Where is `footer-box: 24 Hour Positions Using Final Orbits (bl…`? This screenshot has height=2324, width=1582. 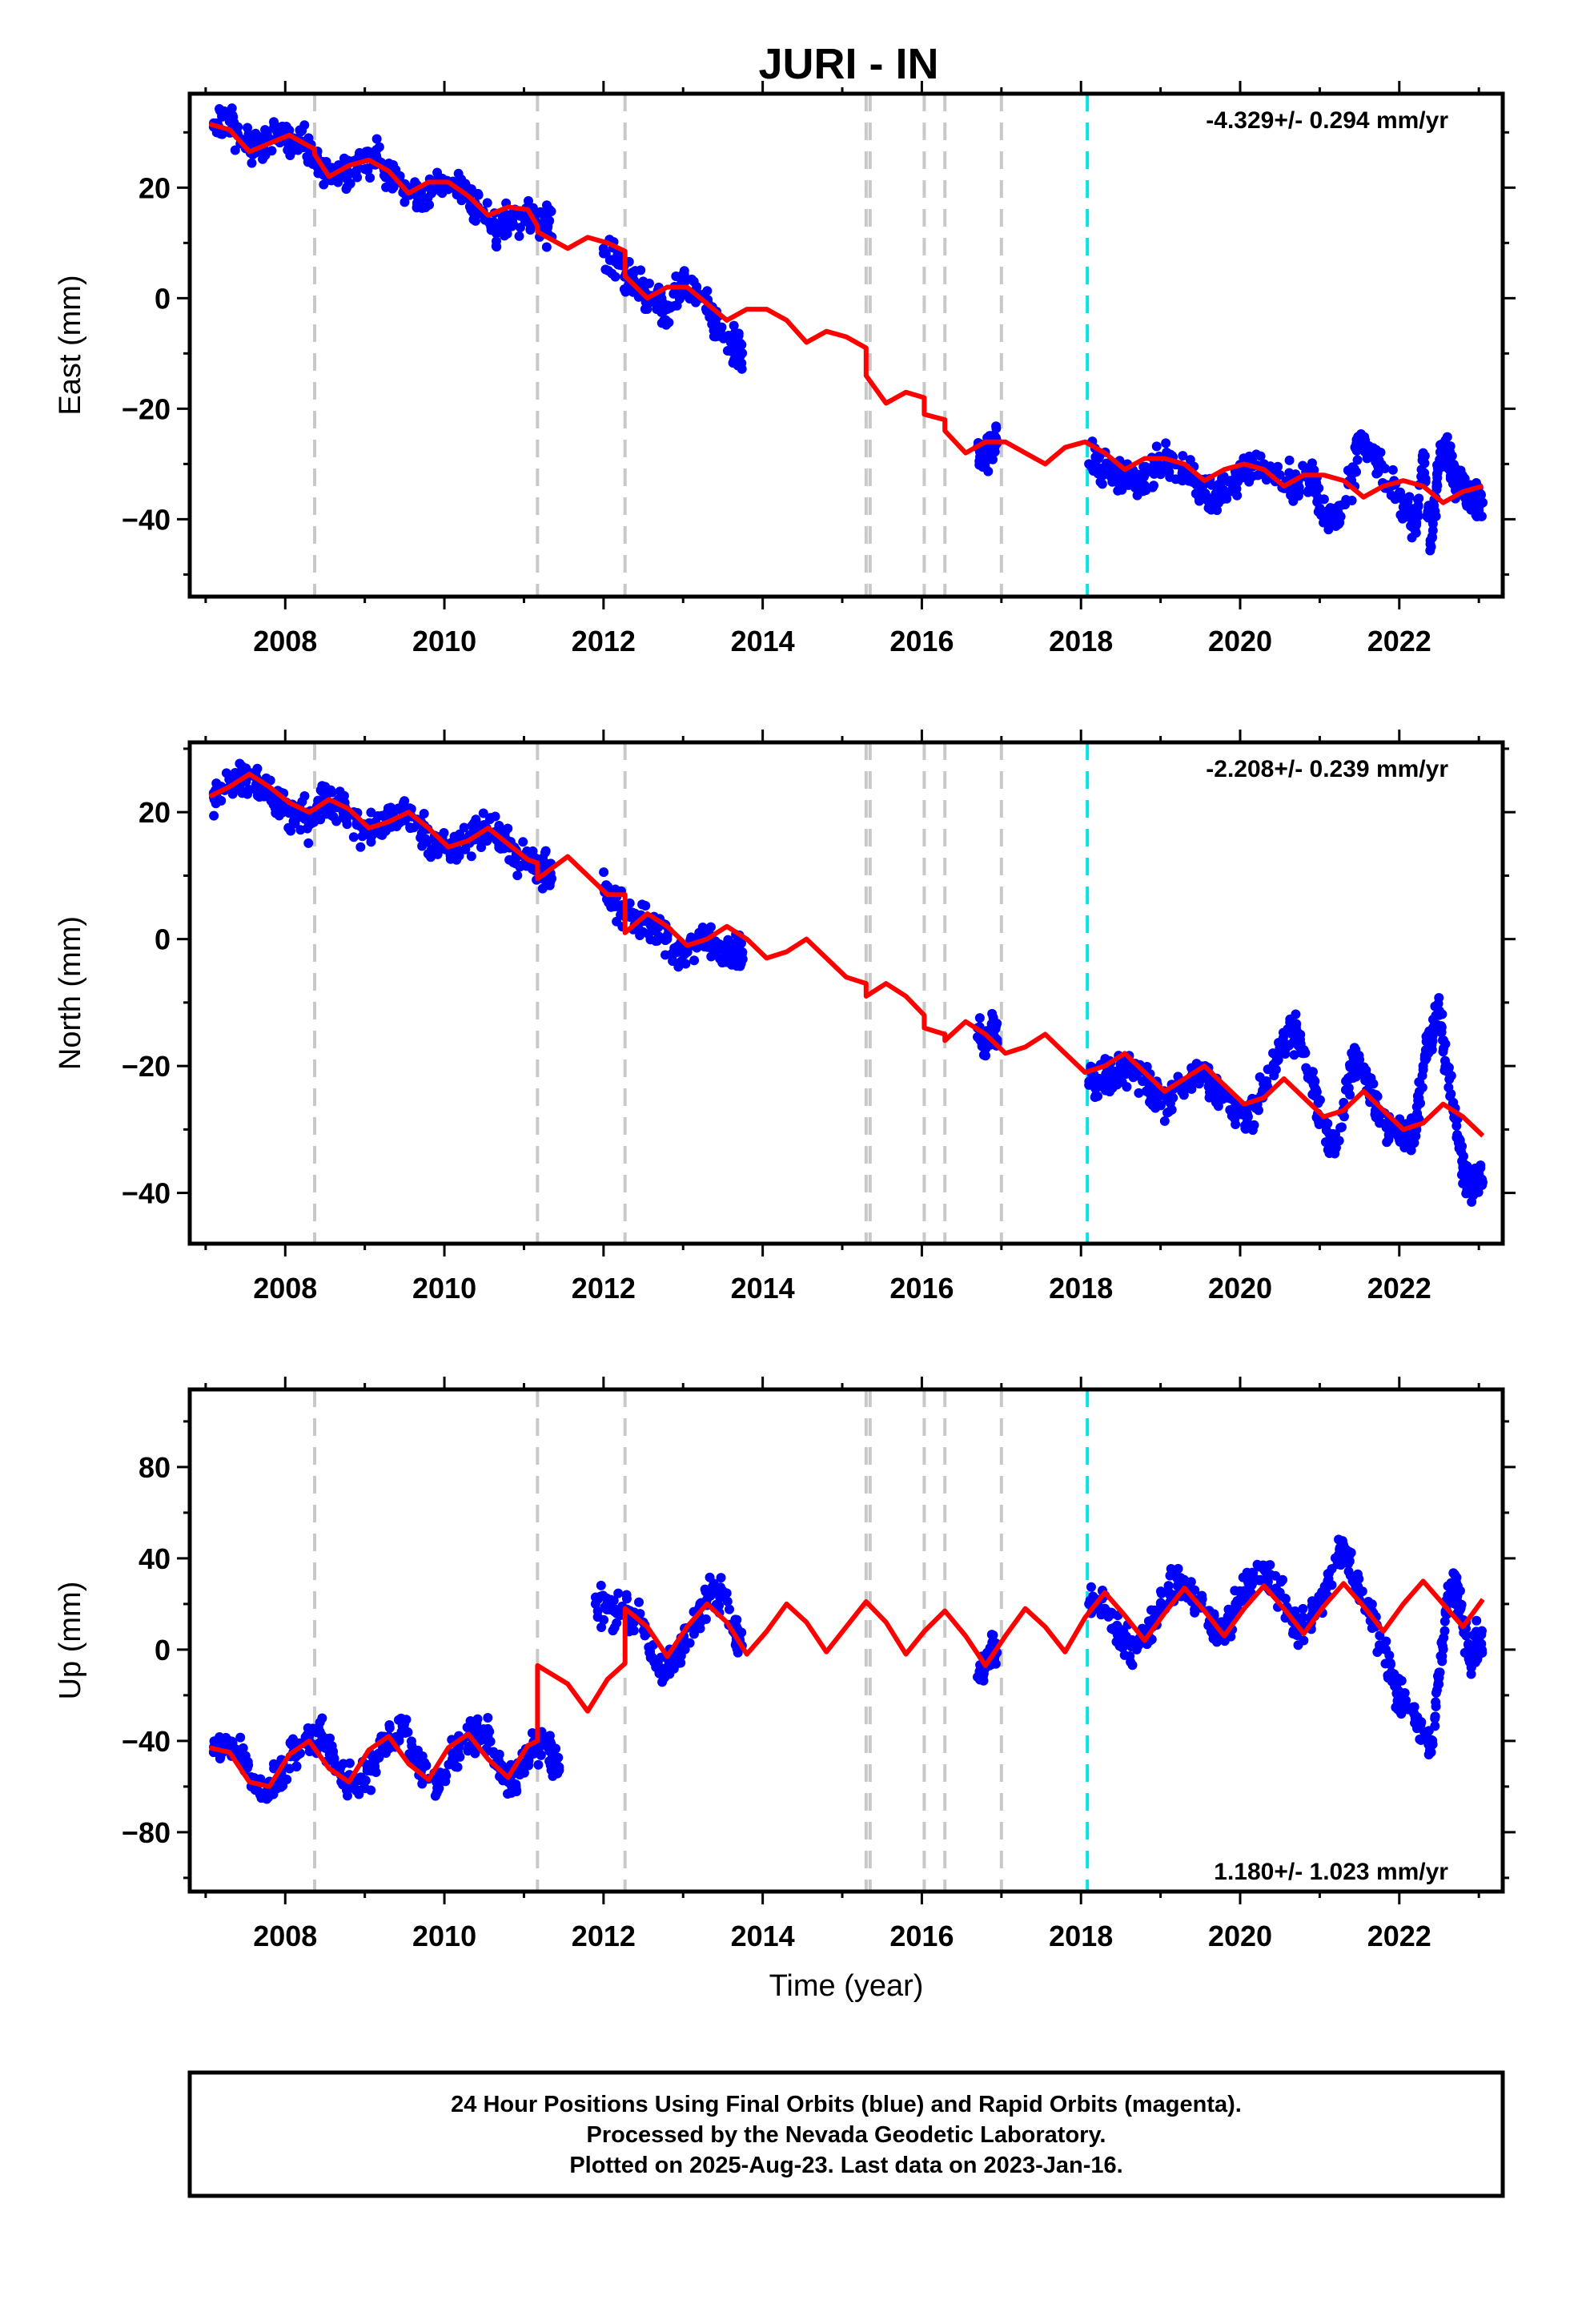
footer-box: 24 Hour Positions Using Final Orbits (bl… is located at coordinates (846, 2134).